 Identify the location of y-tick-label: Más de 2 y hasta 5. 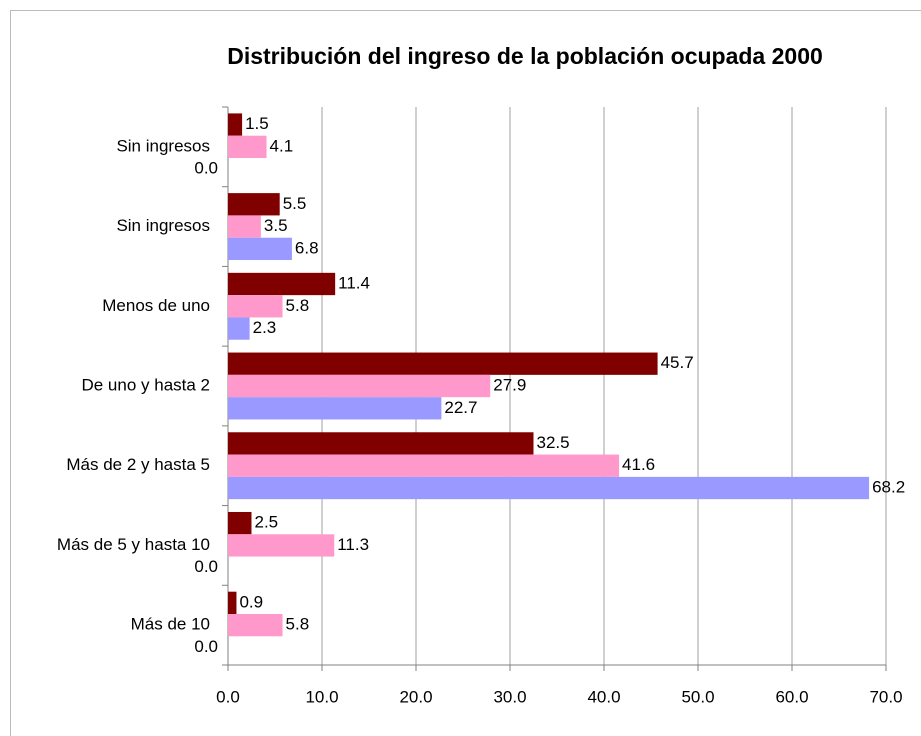
(138, 464).